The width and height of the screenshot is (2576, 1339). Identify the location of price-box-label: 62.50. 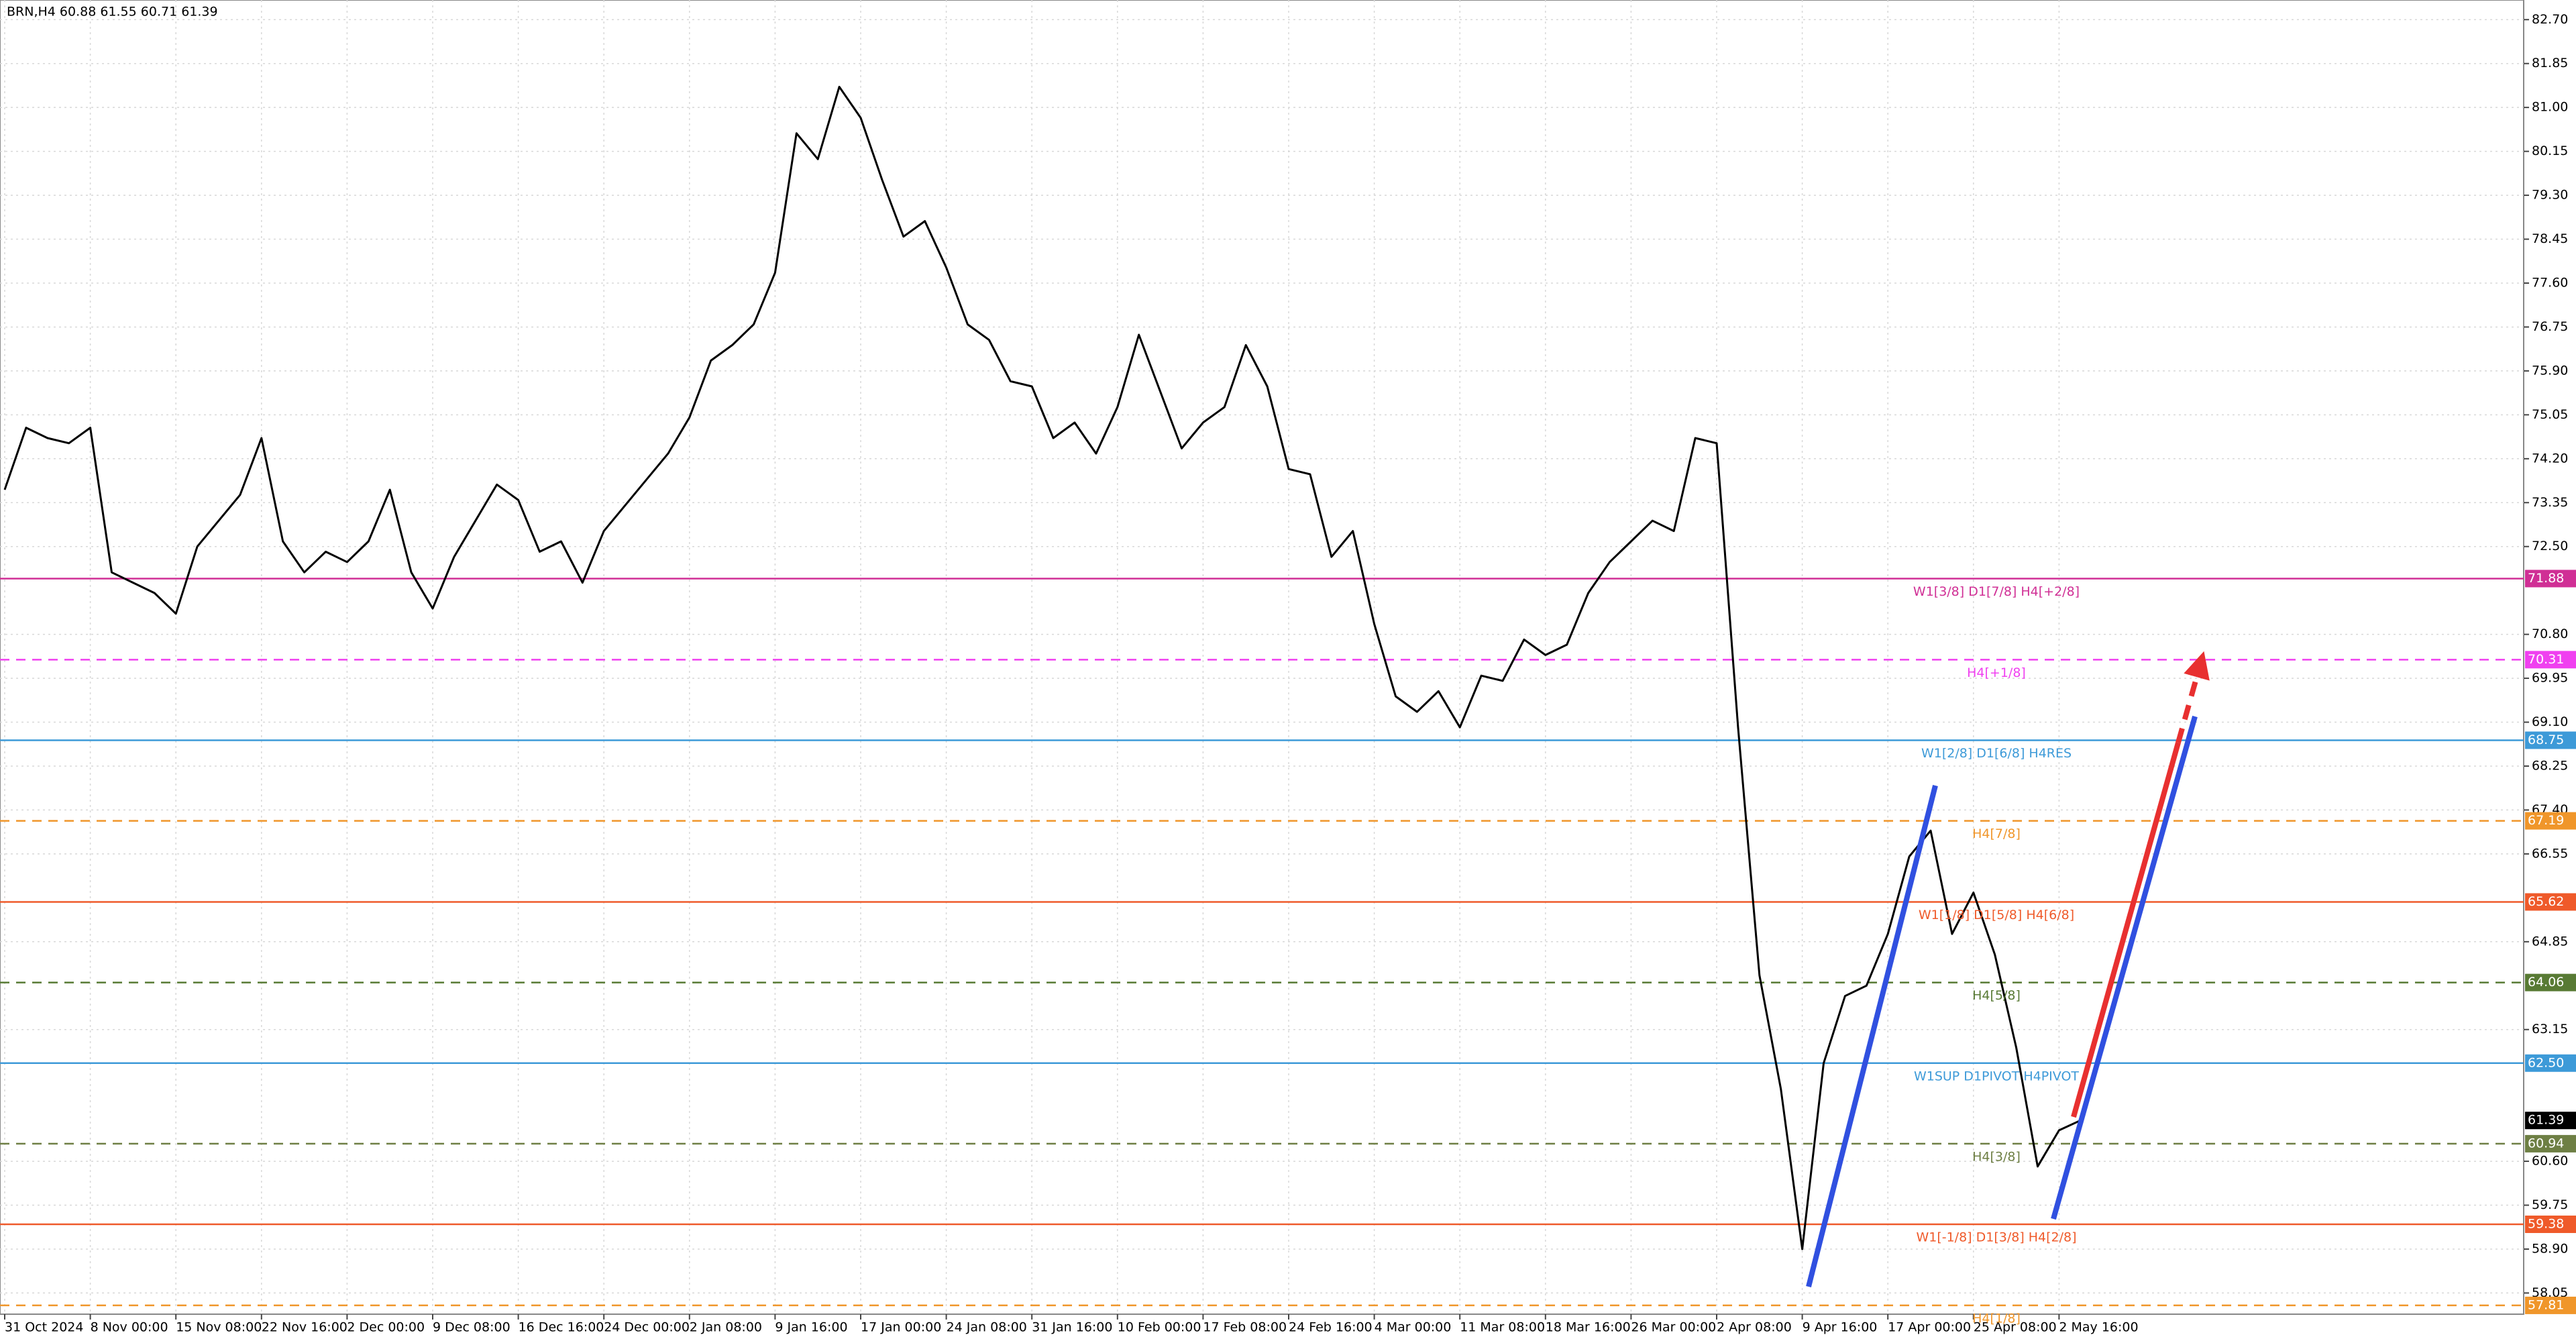
(2546, 1062).